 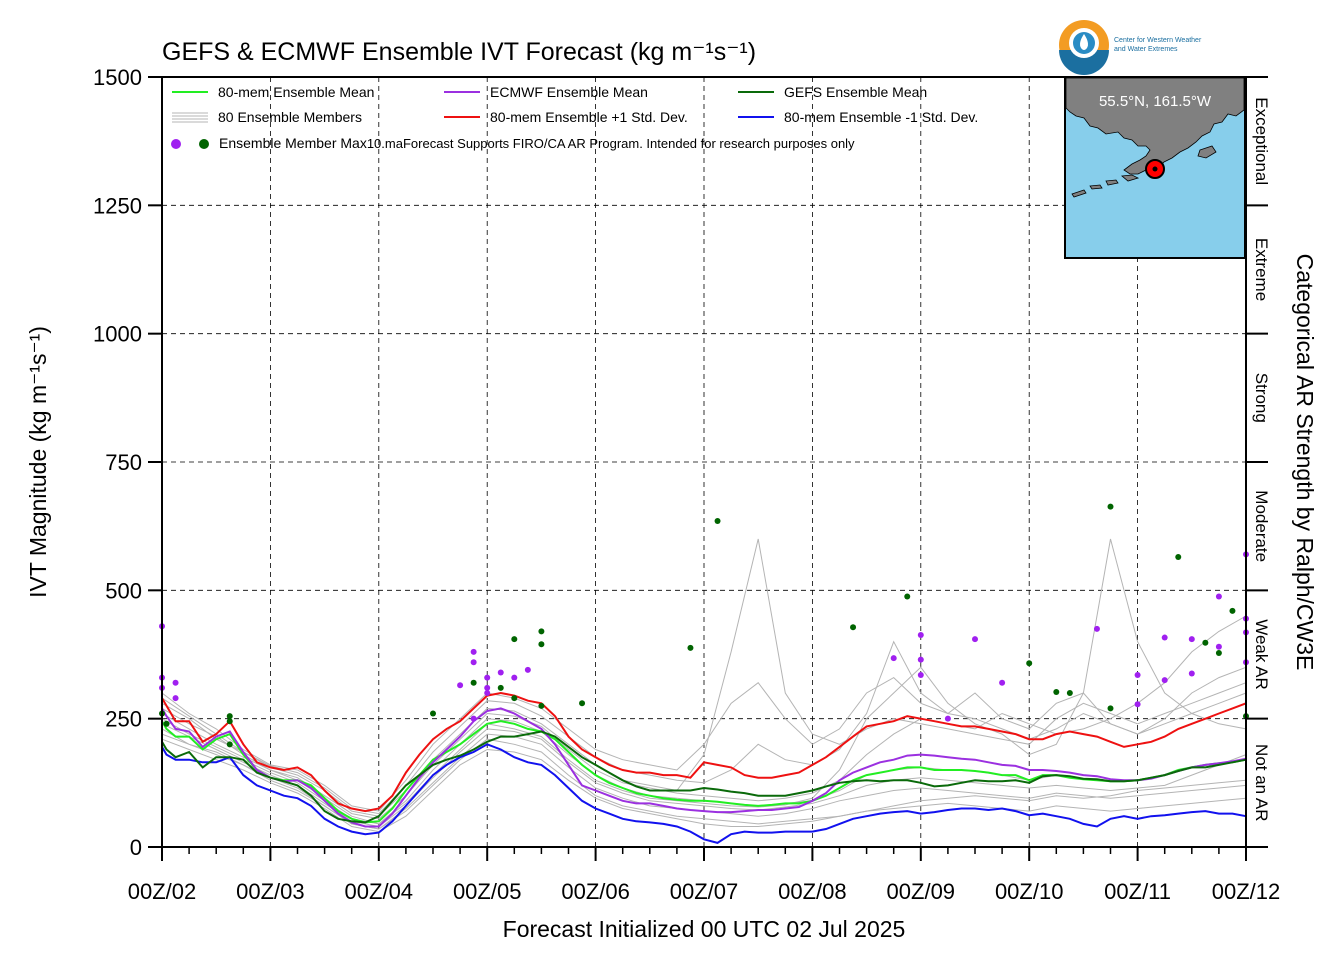 What do you see at coordinates (290, 117) in the screenshot?
I see `legend-label-members: 80 Ensemble Members` at bounding box center [290, 117].